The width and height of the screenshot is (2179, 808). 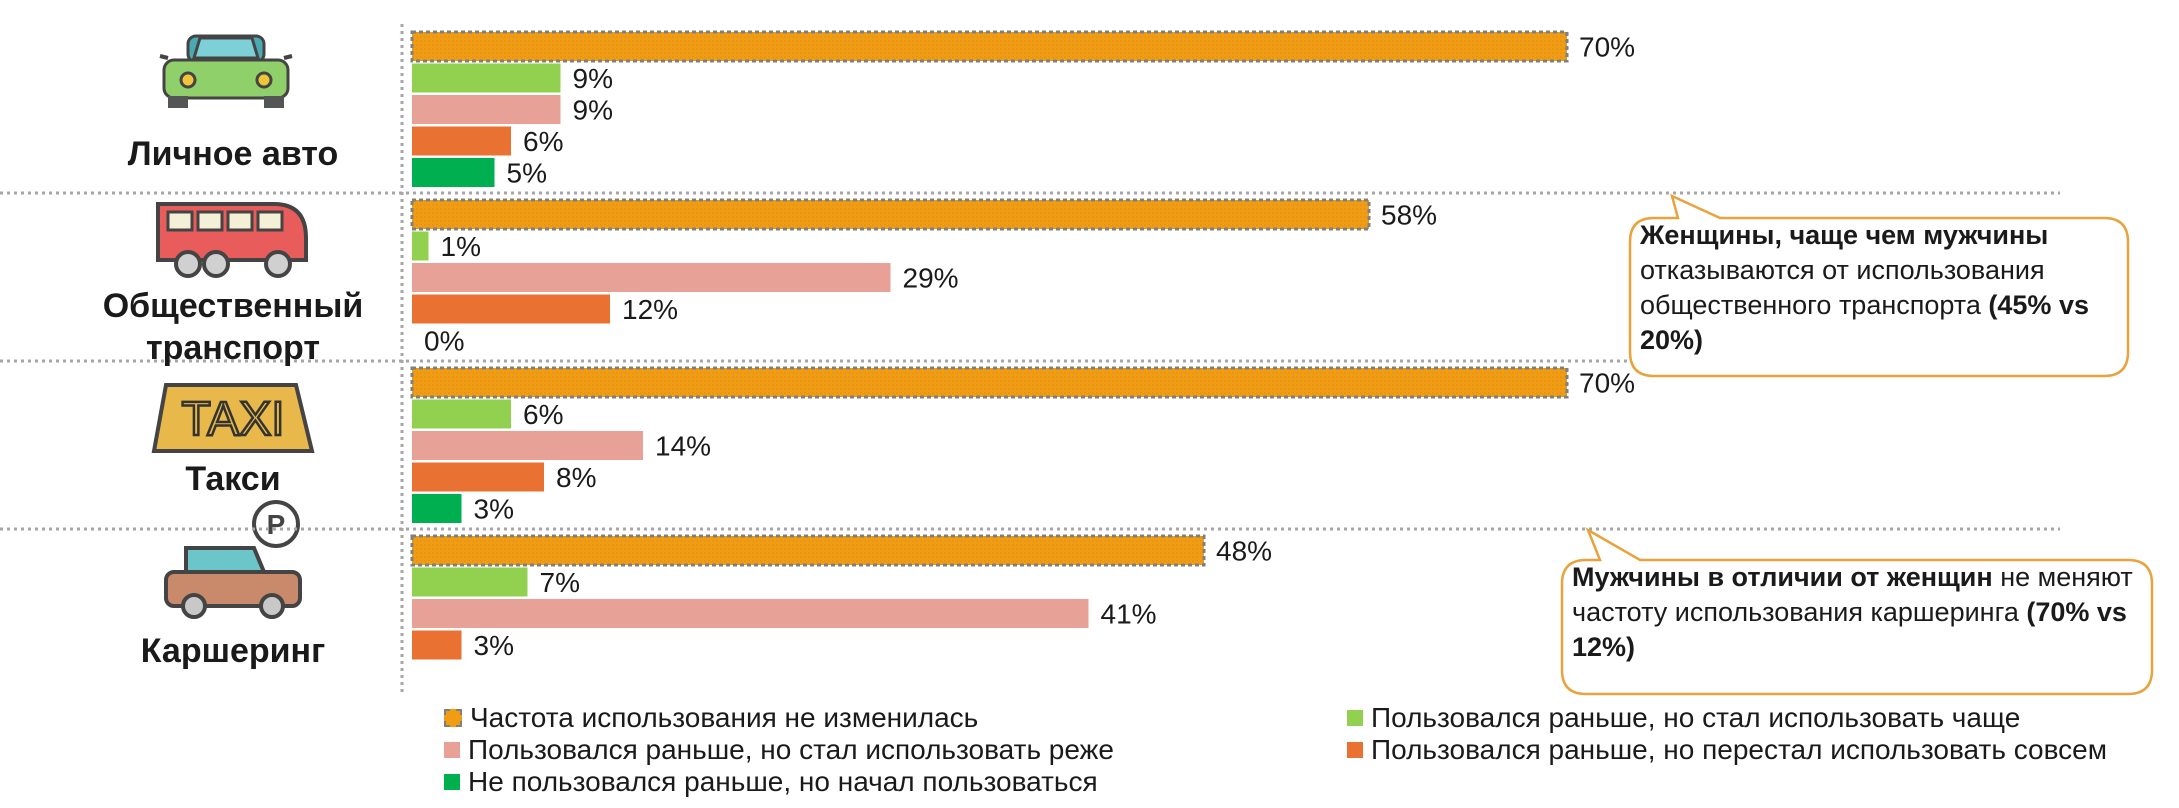 I want to click on legend-label-unchanged: Частота использования не изменилась, so click(x=724, y=717).